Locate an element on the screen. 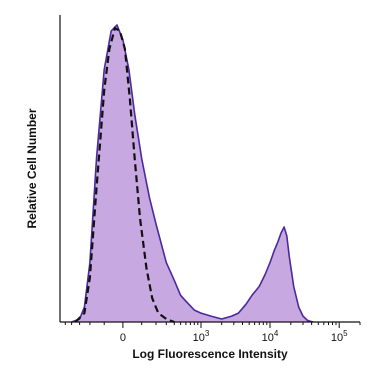  x-axis-tick-labels: 0 10³ 10⁴ 10⁵ is located at coordinates (234, 336).